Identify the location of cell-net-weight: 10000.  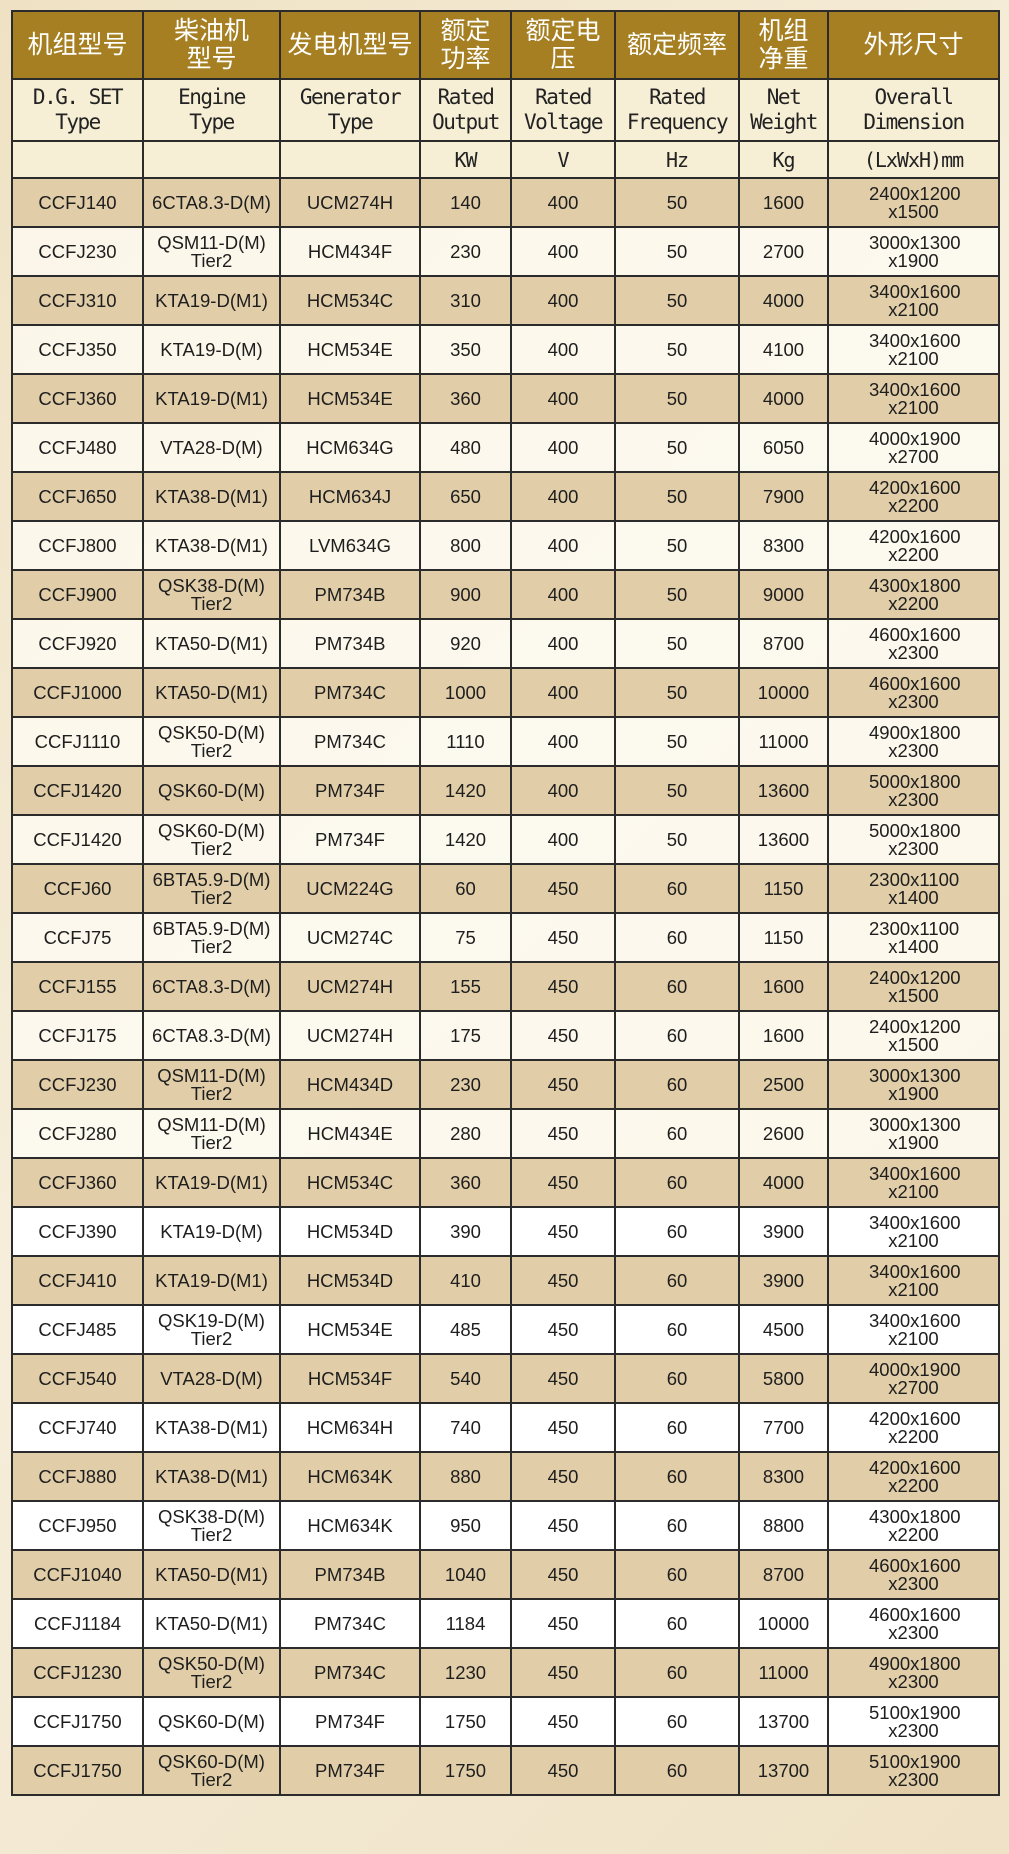
(783, 692).